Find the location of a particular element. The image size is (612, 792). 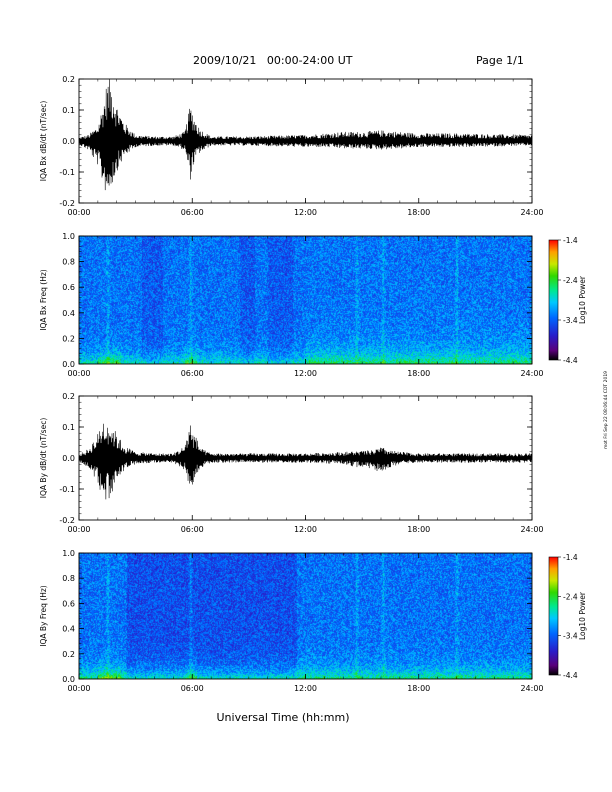

y-axis-label: IQA By Freq (Hz) is located at coordinates (43, 616).